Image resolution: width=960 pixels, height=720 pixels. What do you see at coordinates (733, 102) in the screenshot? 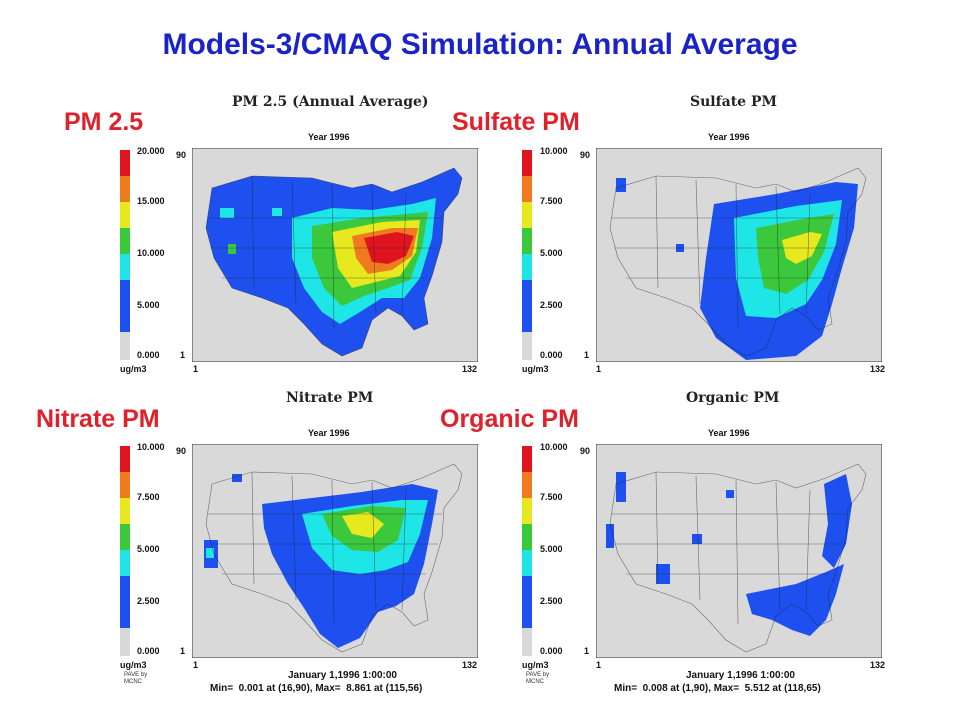
I see `map-title: Sulfate PM` at bounding box center [733, 102].